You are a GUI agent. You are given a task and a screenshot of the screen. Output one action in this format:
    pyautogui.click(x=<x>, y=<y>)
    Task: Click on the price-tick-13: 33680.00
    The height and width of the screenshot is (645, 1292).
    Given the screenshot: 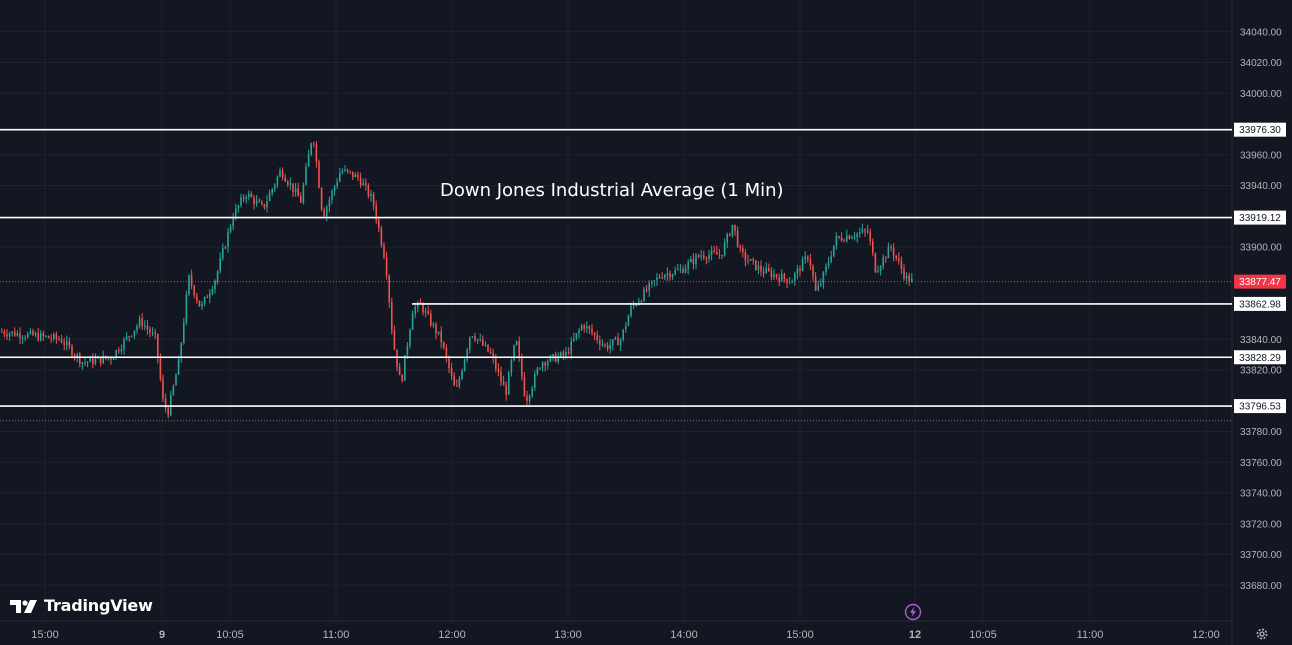 What is the action you would take?
    pyautogui.click(x=1261, y=586)
    